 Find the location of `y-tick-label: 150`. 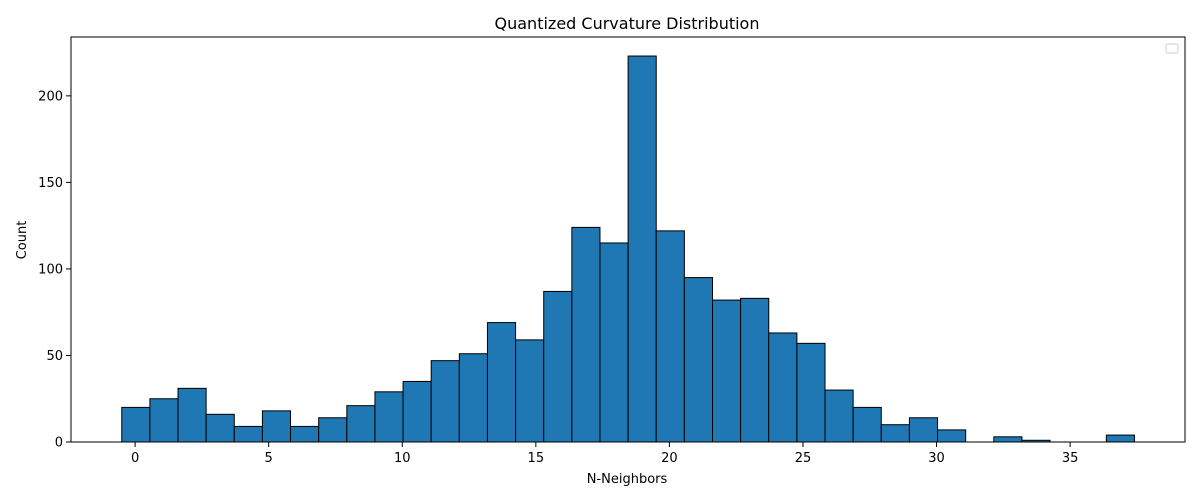

y-tick-label: 150 is located at coordinates (50, 183).